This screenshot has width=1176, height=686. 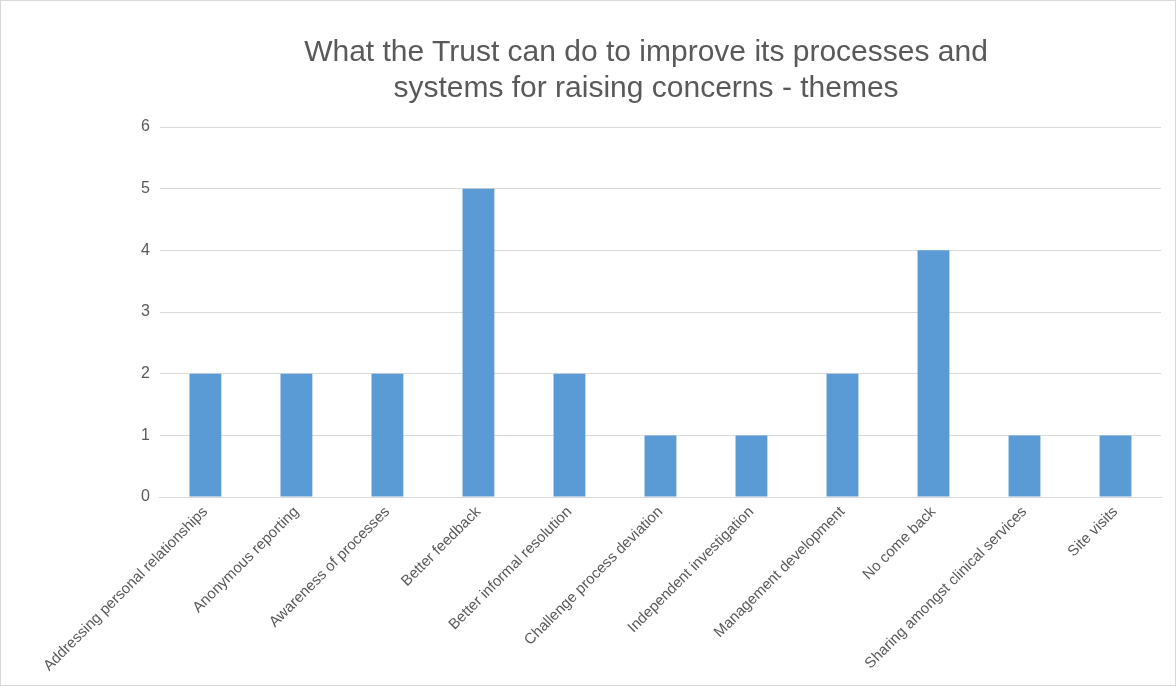 I want to click on y-tick-label: 1, so click(x=145, y=434).